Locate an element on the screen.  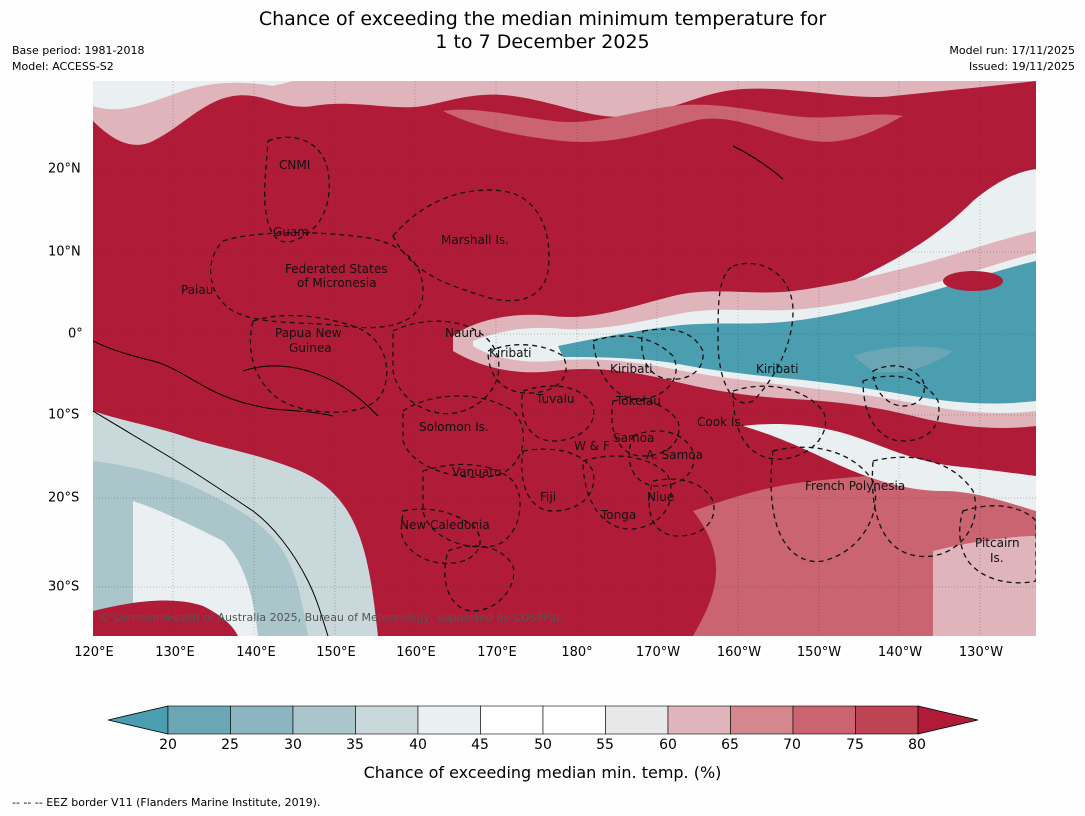
region-label: Tokelau is located at coordinates (638, 401).